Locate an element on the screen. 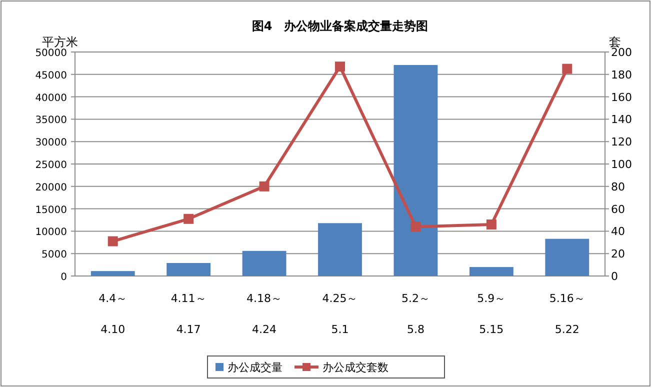 The image size is (652, 388). y2-tick-label: 60 is located at coordinates (618, 209).